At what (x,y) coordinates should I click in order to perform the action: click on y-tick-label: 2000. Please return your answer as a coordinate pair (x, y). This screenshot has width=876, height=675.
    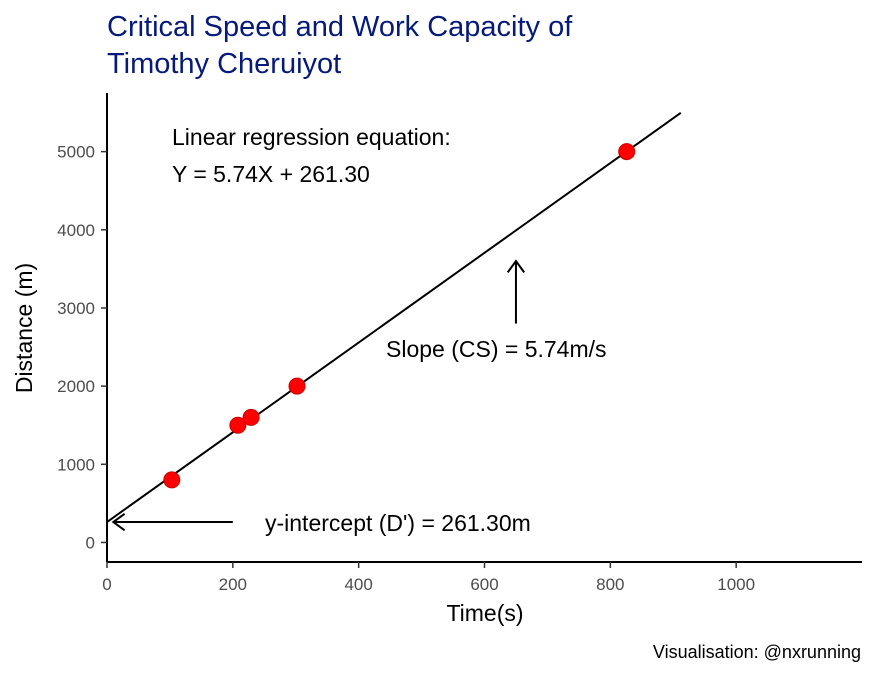
    Looking at the image, I should click on (76, 386).